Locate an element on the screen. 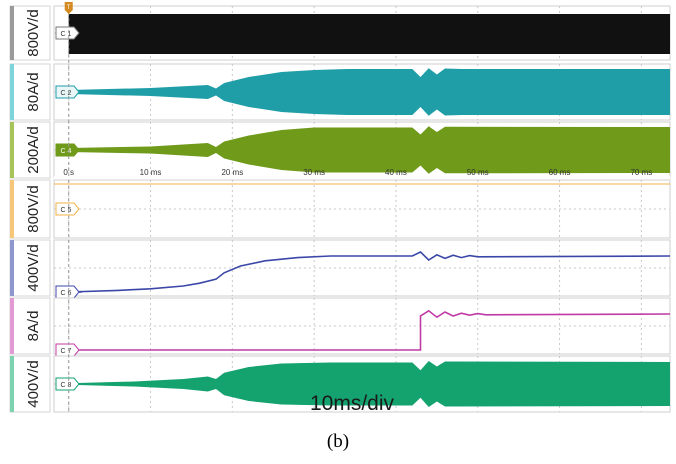 The height and width of the screenshot is (464, 676). channel-badge-label: C 1 is located at coordinates (66, 34).